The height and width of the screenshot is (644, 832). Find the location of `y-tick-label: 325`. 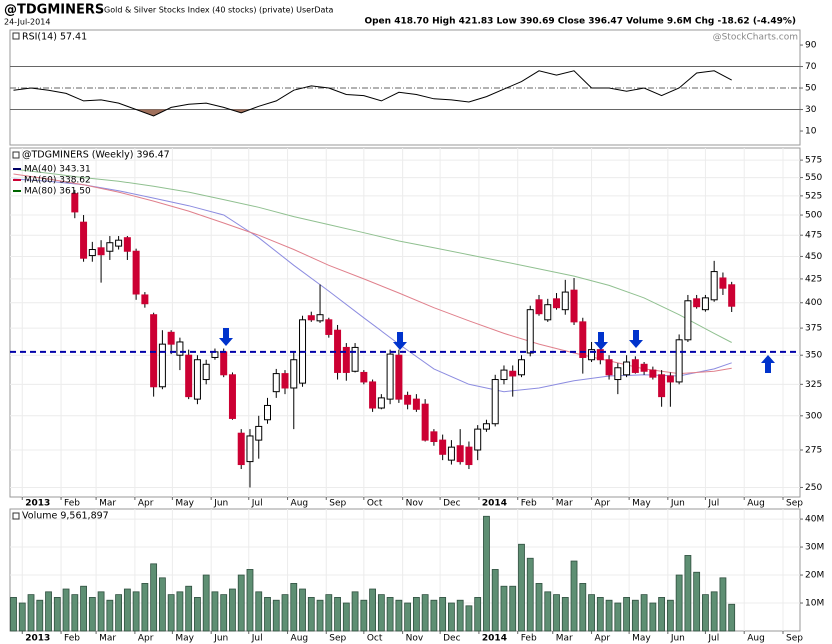

y-tick-label: 325 is located at coordinates (813, 385).